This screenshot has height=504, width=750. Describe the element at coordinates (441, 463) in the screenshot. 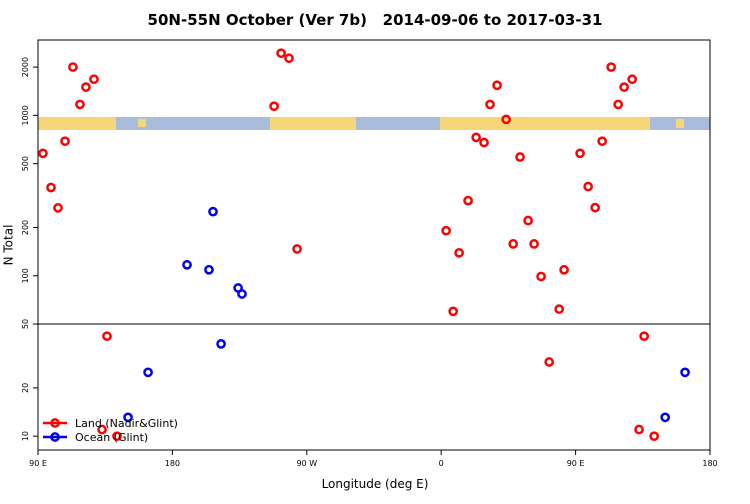

I see `x-tick-label: 0` at that location.